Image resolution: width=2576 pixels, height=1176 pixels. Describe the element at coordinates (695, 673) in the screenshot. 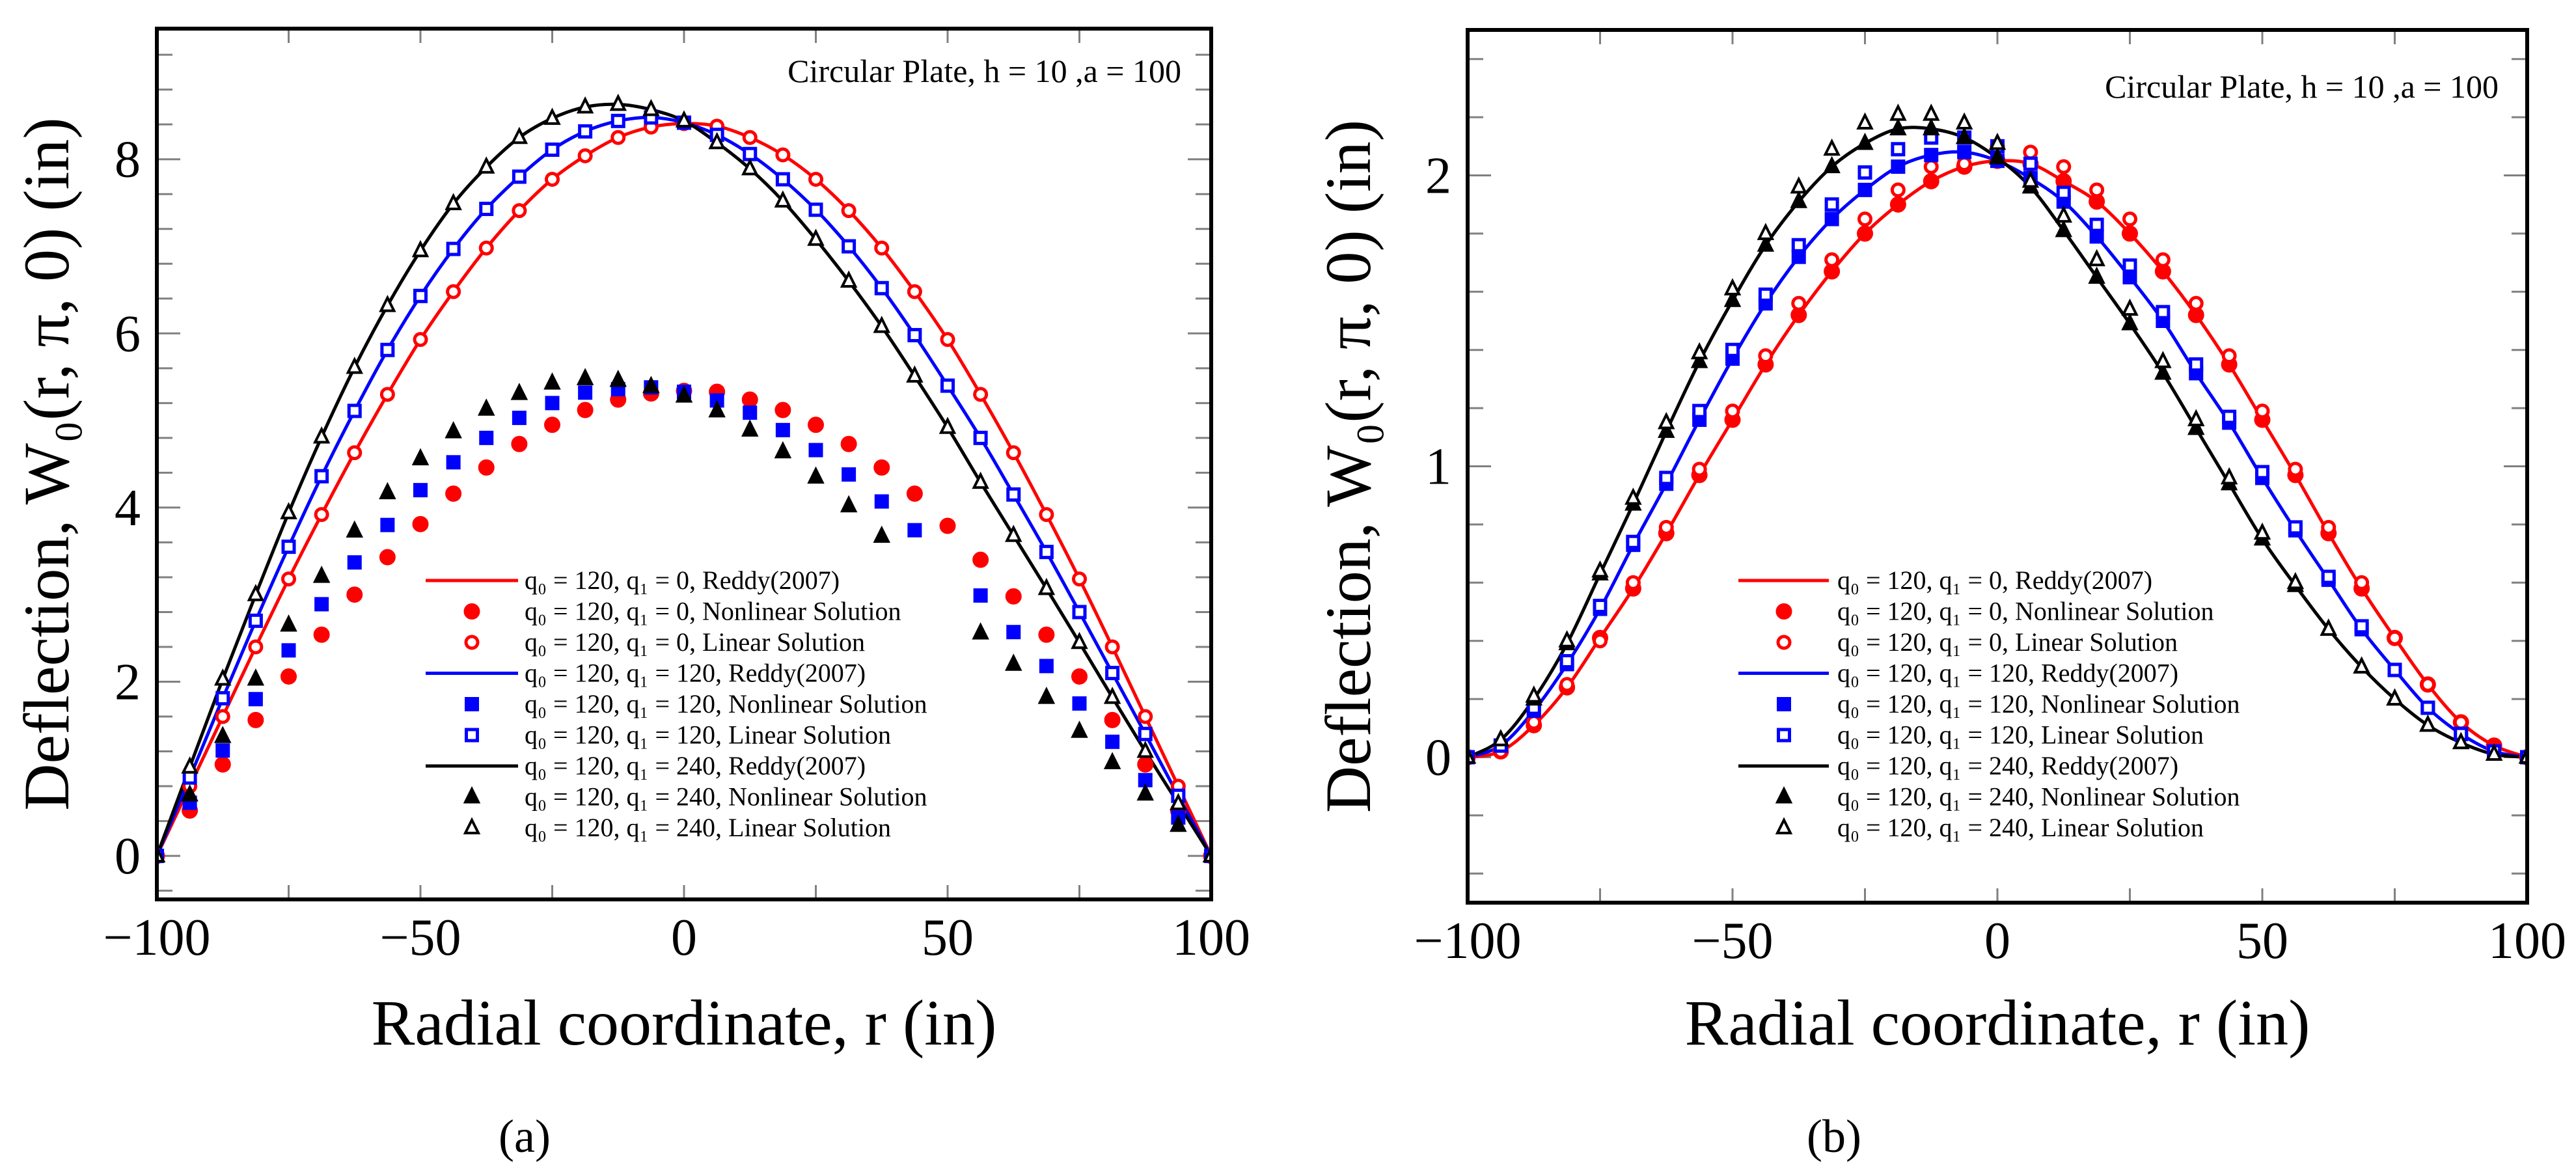

I see `legend-label: q₀ = 120, q₁ = 120, Reddy(2007)` at that location.